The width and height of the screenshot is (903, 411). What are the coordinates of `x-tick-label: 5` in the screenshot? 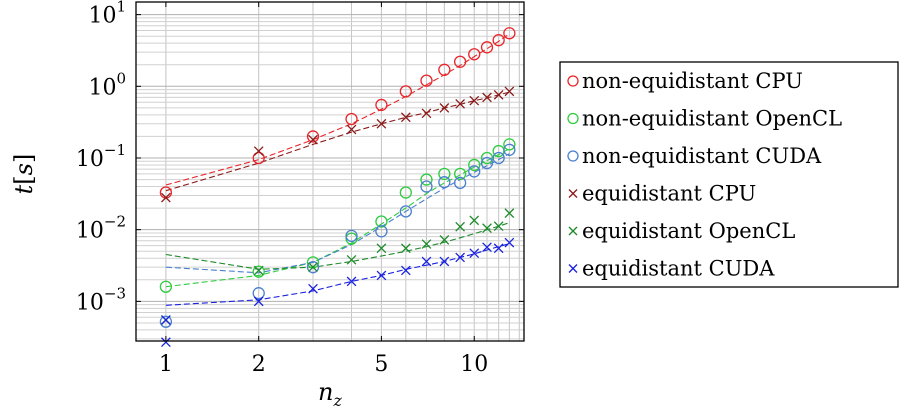 It's located at (381, 364).